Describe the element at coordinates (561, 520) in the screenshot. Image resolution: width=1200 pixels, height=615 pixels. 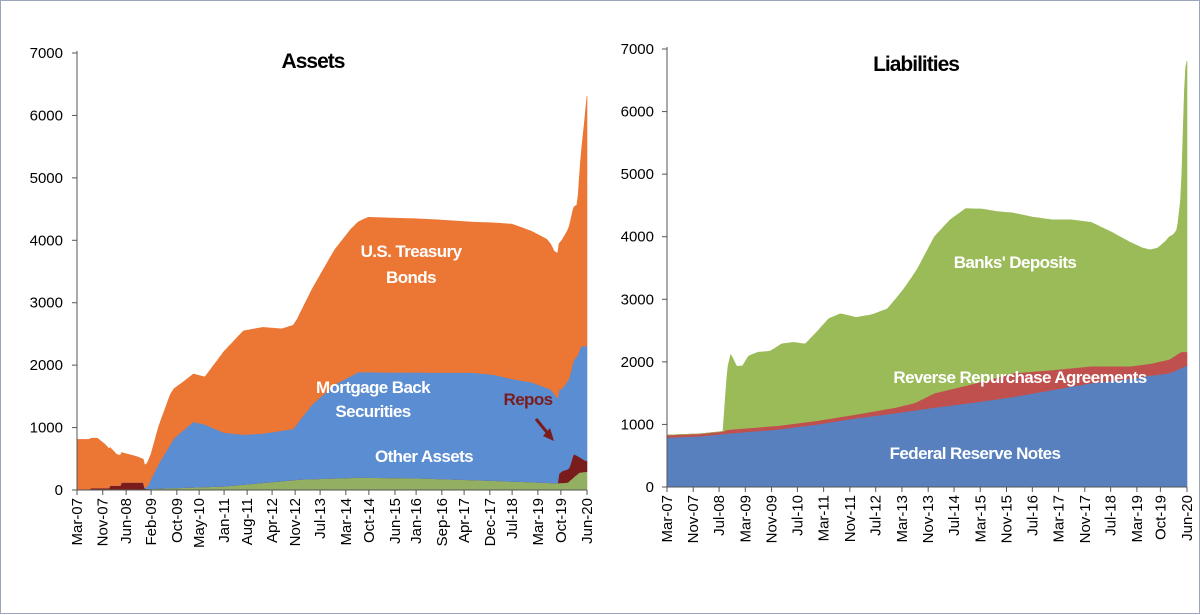
I see `assets-x-tick-label: Oct-19` at that location.